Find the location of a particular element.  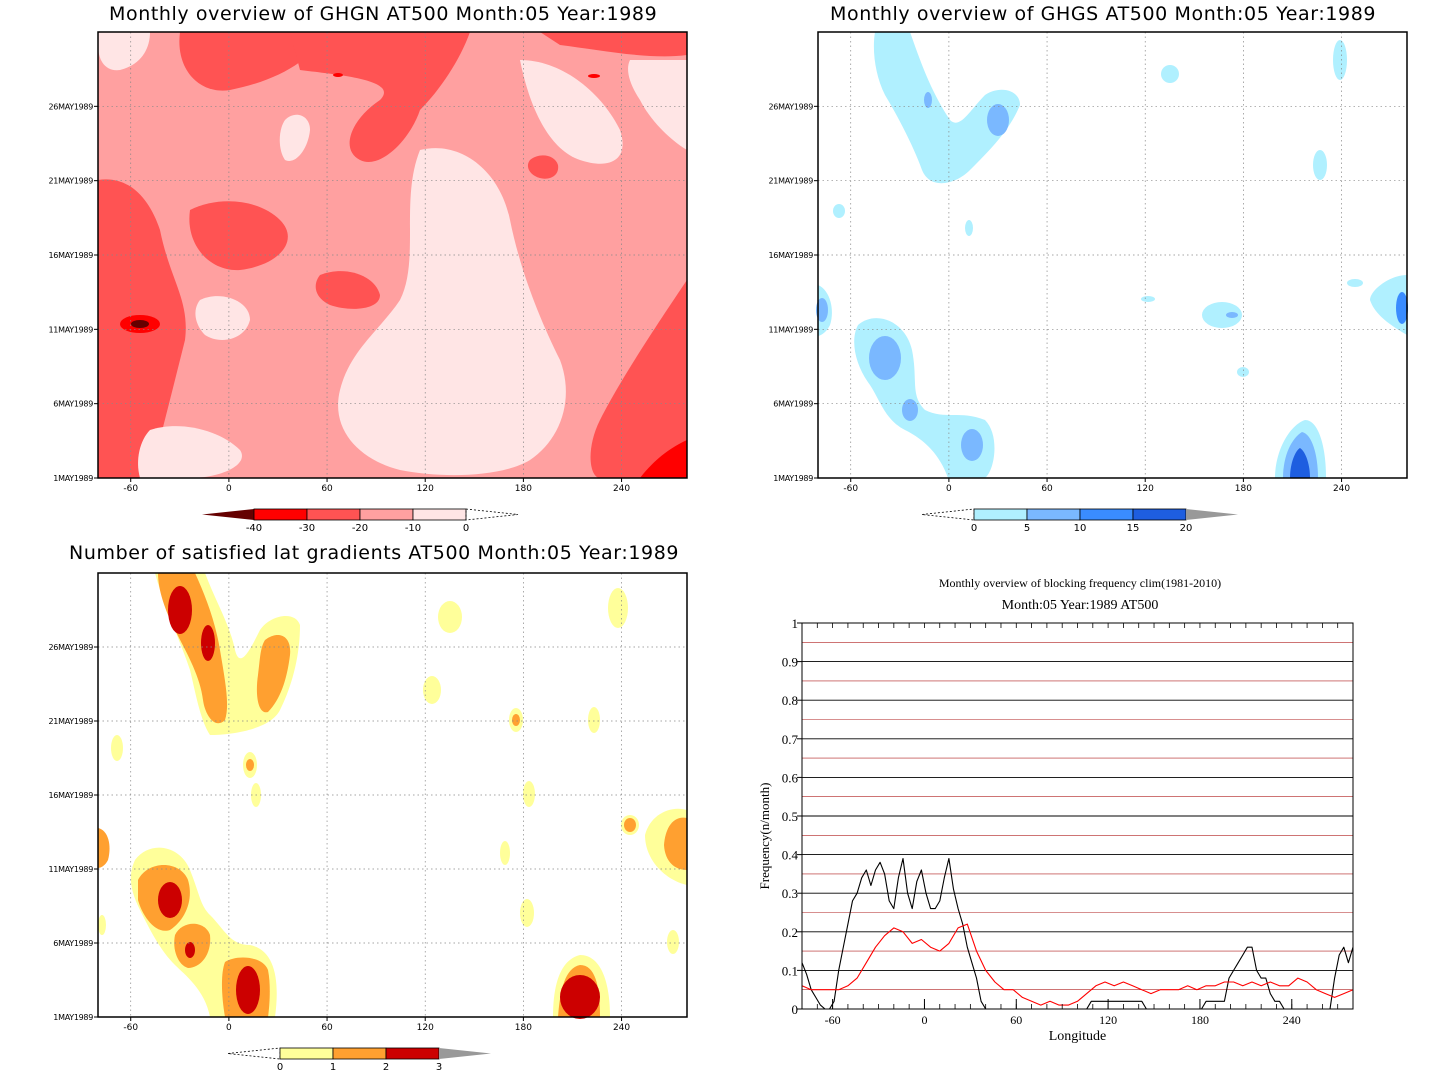

blocking-xtick-label: -60 is located at coordinates (833, 1020).